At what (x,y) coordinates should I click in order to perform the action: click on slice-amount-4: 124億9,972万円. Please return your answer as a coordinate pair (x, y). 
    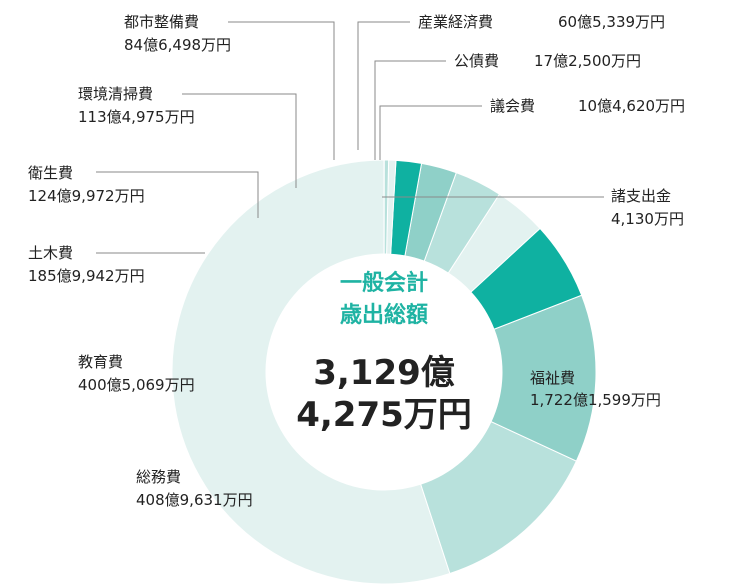
    Looking at the image, I should click on (86, 196).